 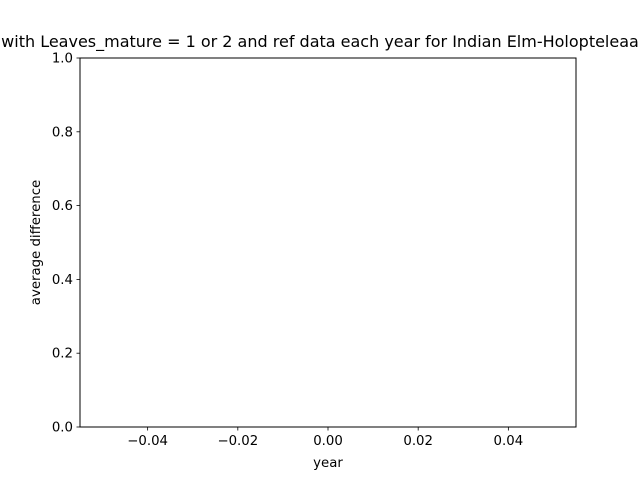 I want to click on x-tick-label: 0.00, so click(x=328, y=441).